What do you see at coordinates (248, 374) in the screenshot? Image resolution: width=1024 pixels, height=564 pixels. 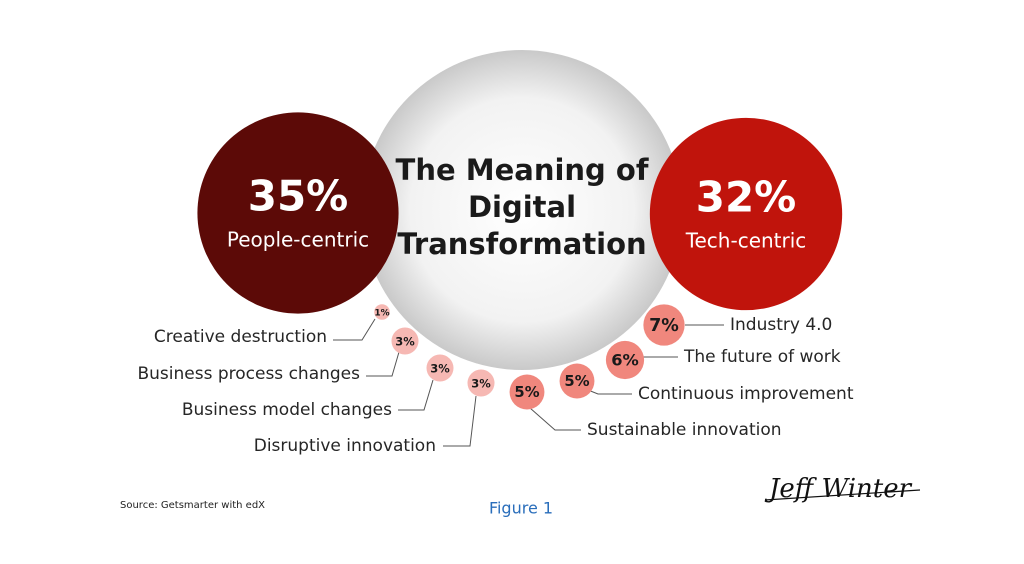 I see `category-label: Business process changes` at bounding box center [248, 374].